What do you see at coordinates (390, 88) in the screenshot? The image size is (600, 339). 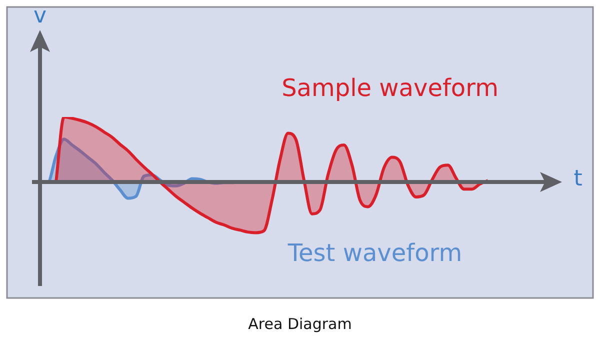 I see `series-label: Sample waveform` at bounding box center [390, 88].